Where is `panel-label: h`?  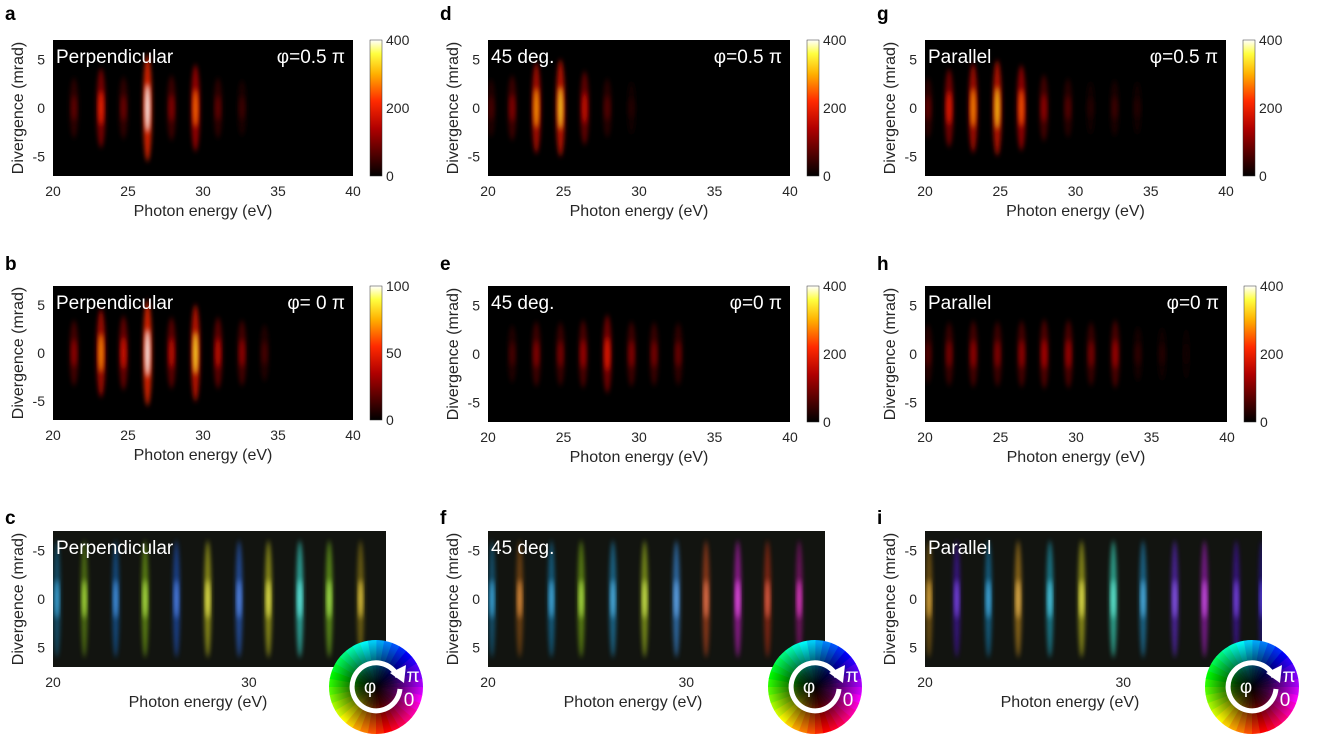 panel-label: h is located at coordinates (883, 264).